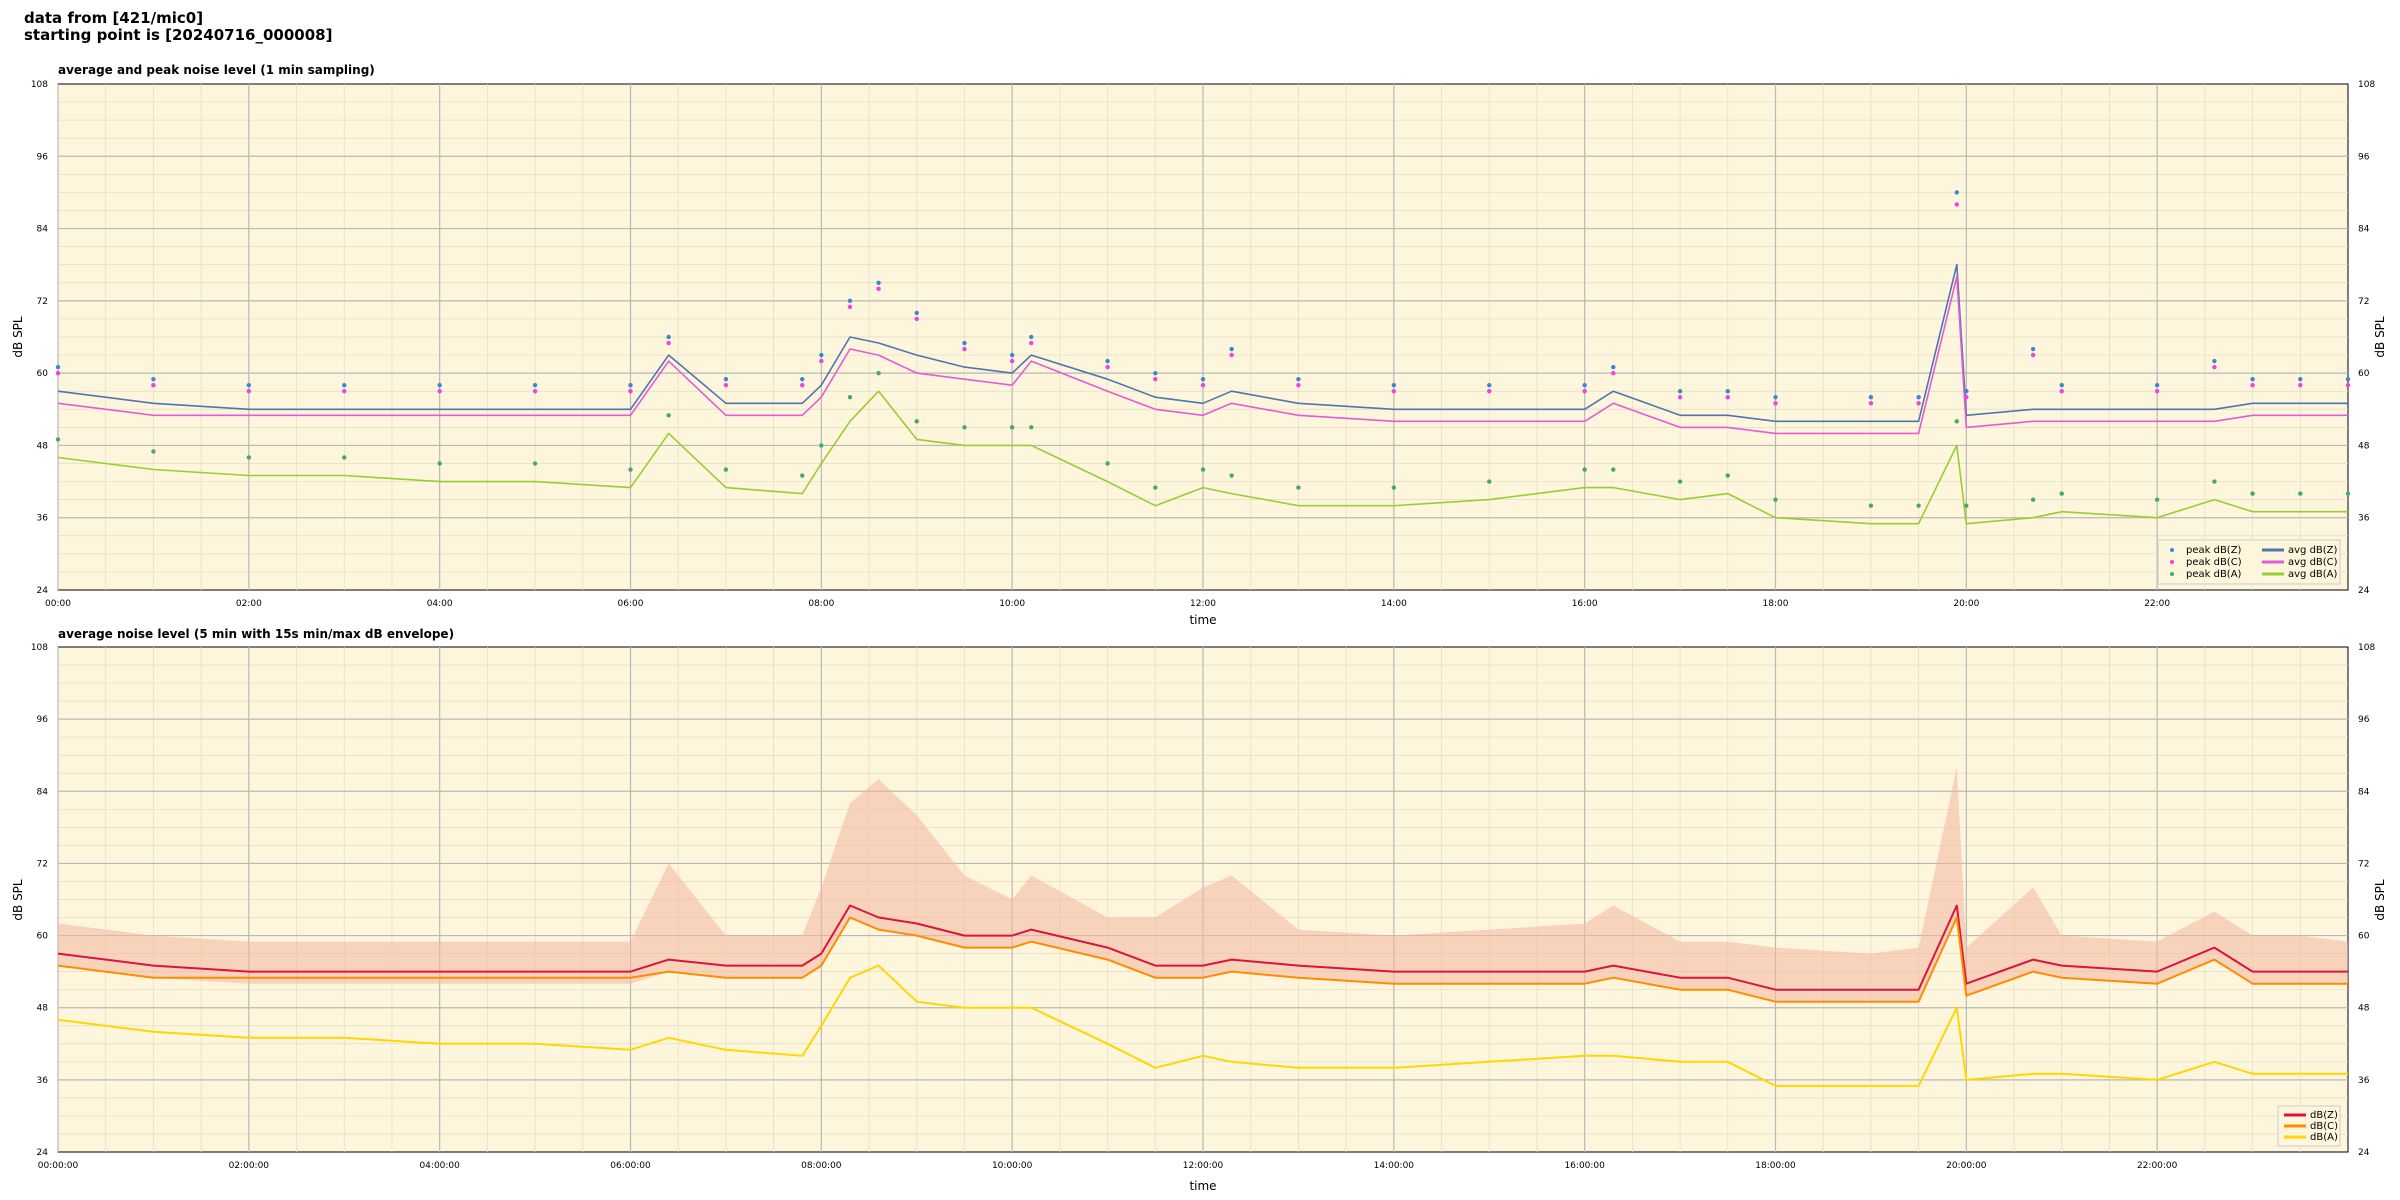 The image size is (2400, 1200). What do you see at coordinates (43, 1081) in the screenshot?
I see `y-tick-label-left: 36` at bounding box center [43, 1081].